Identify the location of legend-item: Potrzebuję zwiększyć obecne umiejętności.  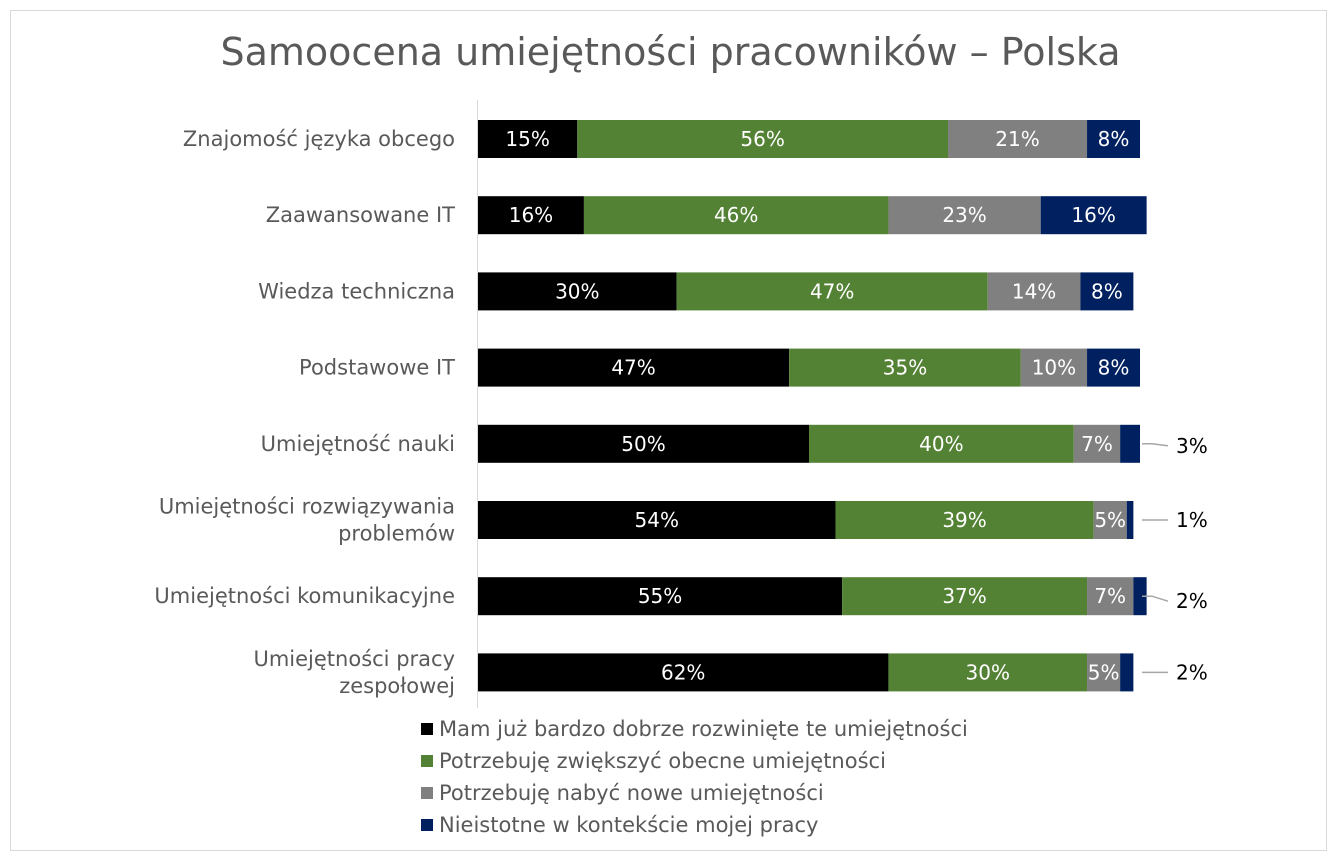
(694, 761).